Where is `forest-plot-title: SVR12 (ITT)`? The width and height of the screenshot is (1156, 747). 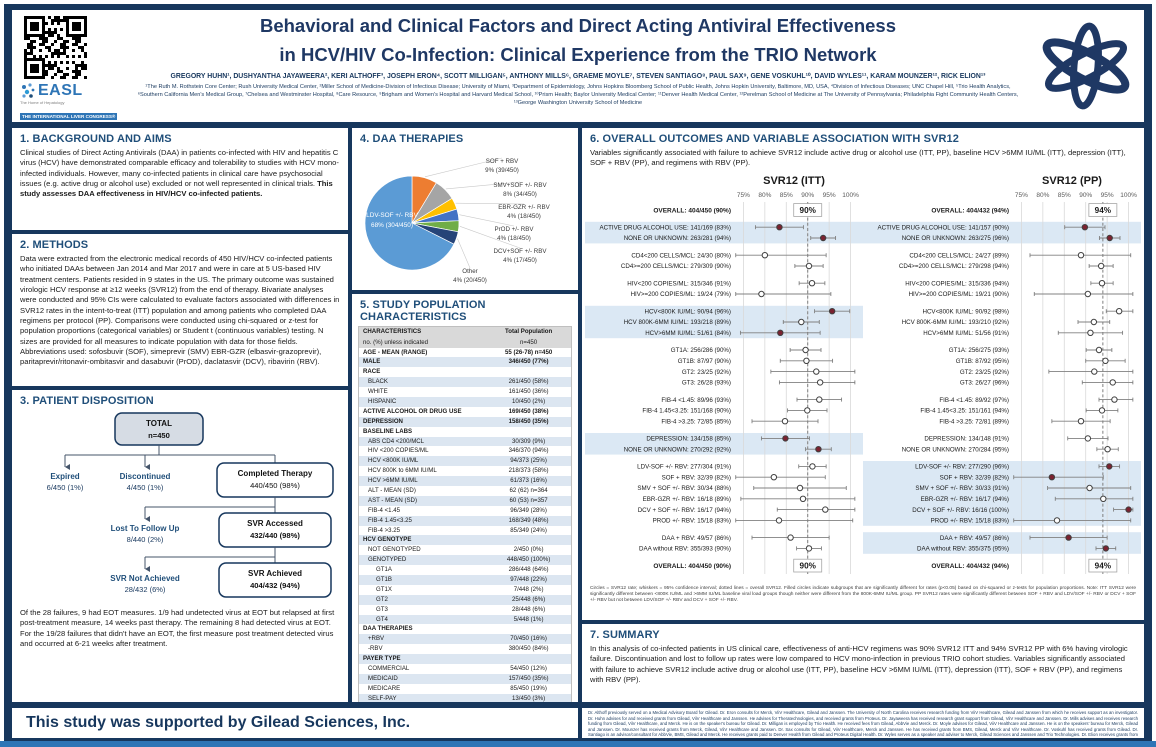 forest-plot-title: SVR12 (ITT) is located at coordinates (794, 181).